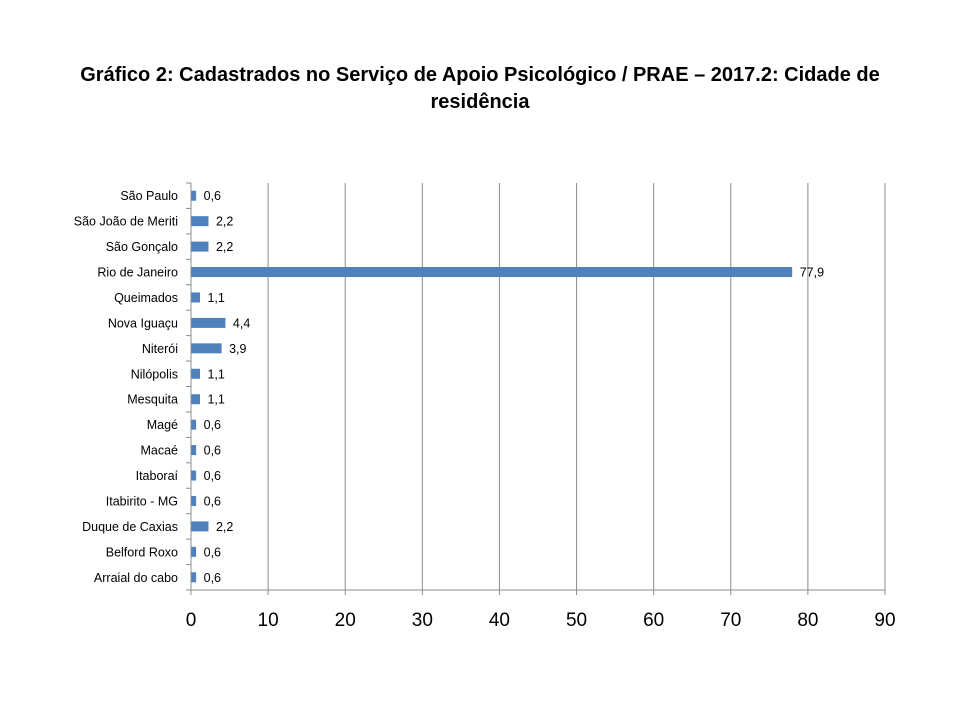 This screenshot has height=720, width=960. Describe the element at coordinates (126, 222) in the screenshot. I see `category-label: São João de Meriti` at that location.